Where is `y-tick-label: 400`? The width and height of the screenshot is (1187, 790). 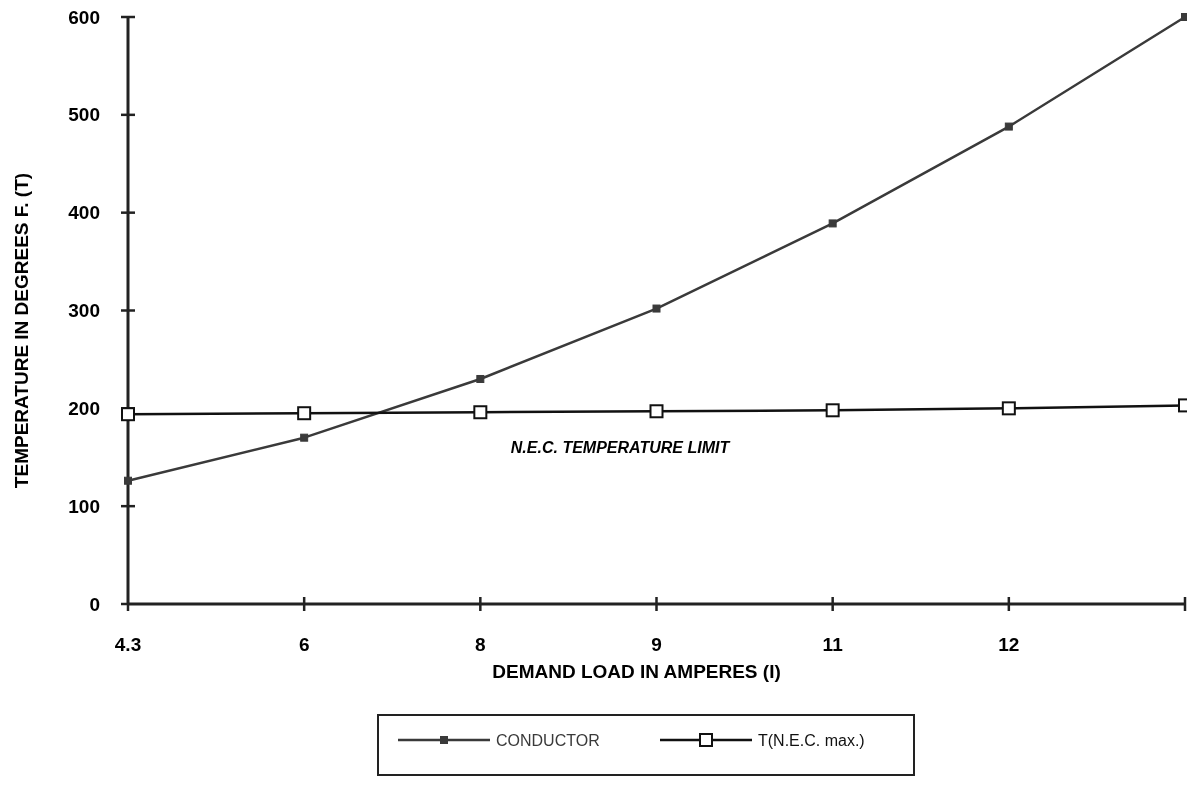
y-tick-label: 400 is located at coordinates (84, 213).